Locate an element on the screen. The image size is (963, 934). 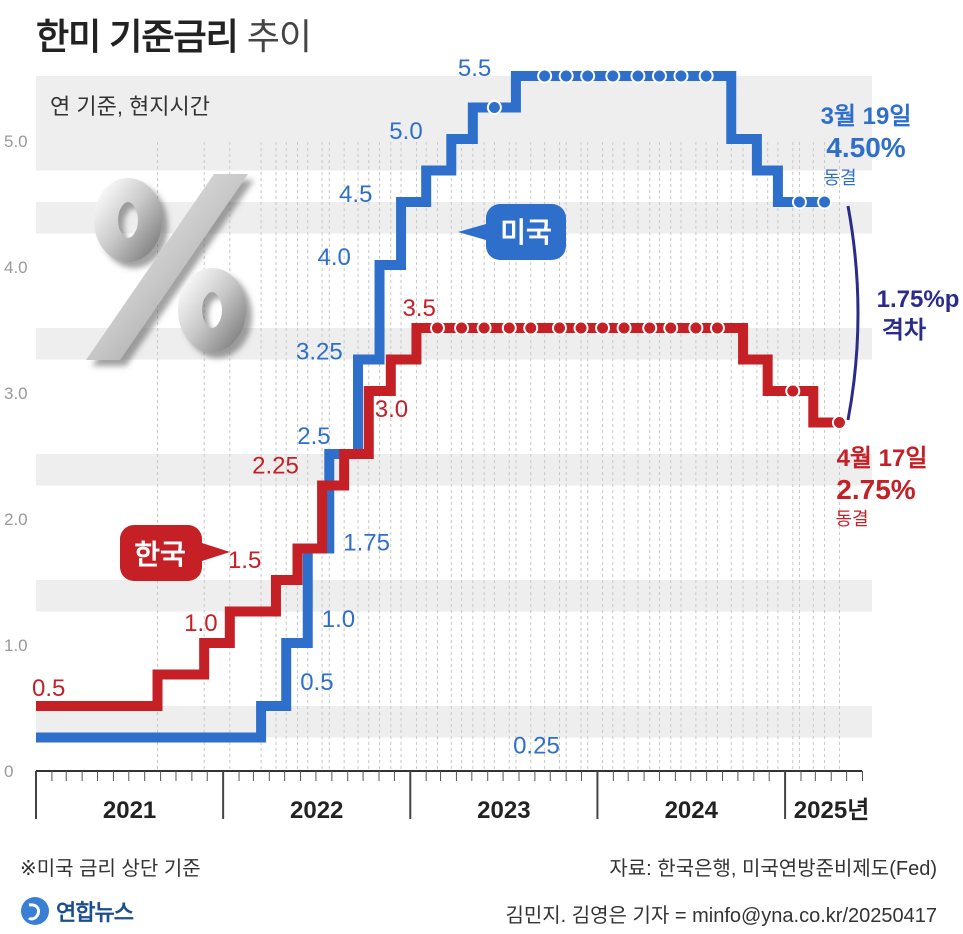
us-value-label: 5.0 is located at coordinates (405, 131).